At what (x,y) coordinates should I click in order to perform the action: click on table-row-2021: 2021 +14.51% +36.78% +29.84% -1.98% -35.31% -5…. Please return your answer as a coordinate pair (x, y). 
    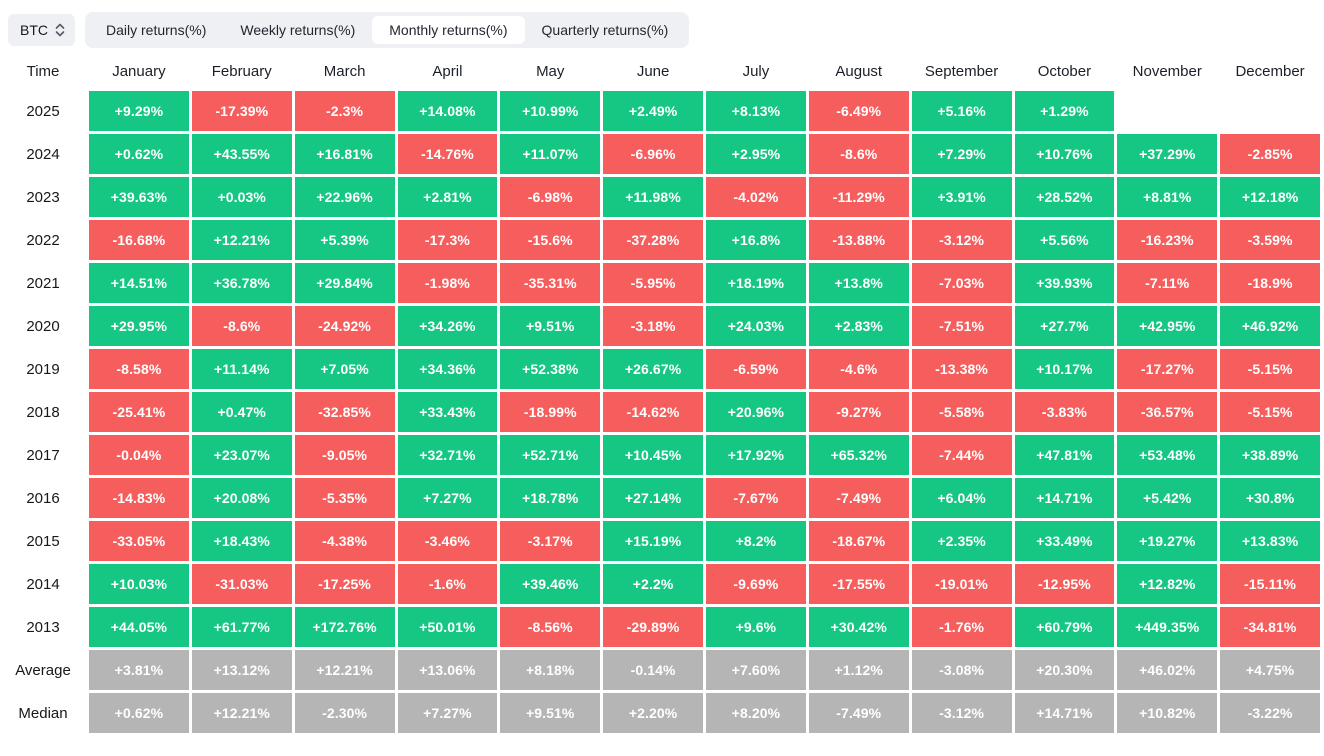
    Looking at the image, I should click on (660, 283).